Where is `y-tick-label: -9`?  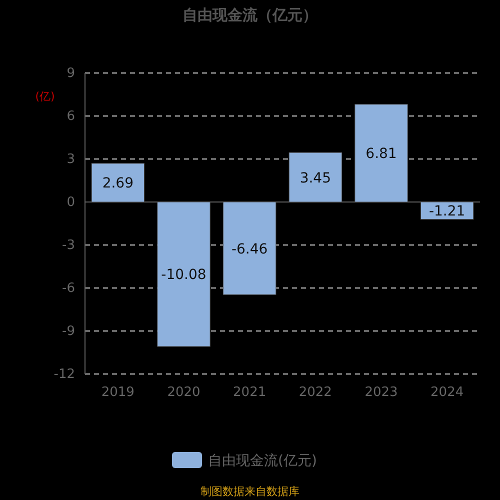 y-tick-label: -9 is located at coordinates (68, 331).